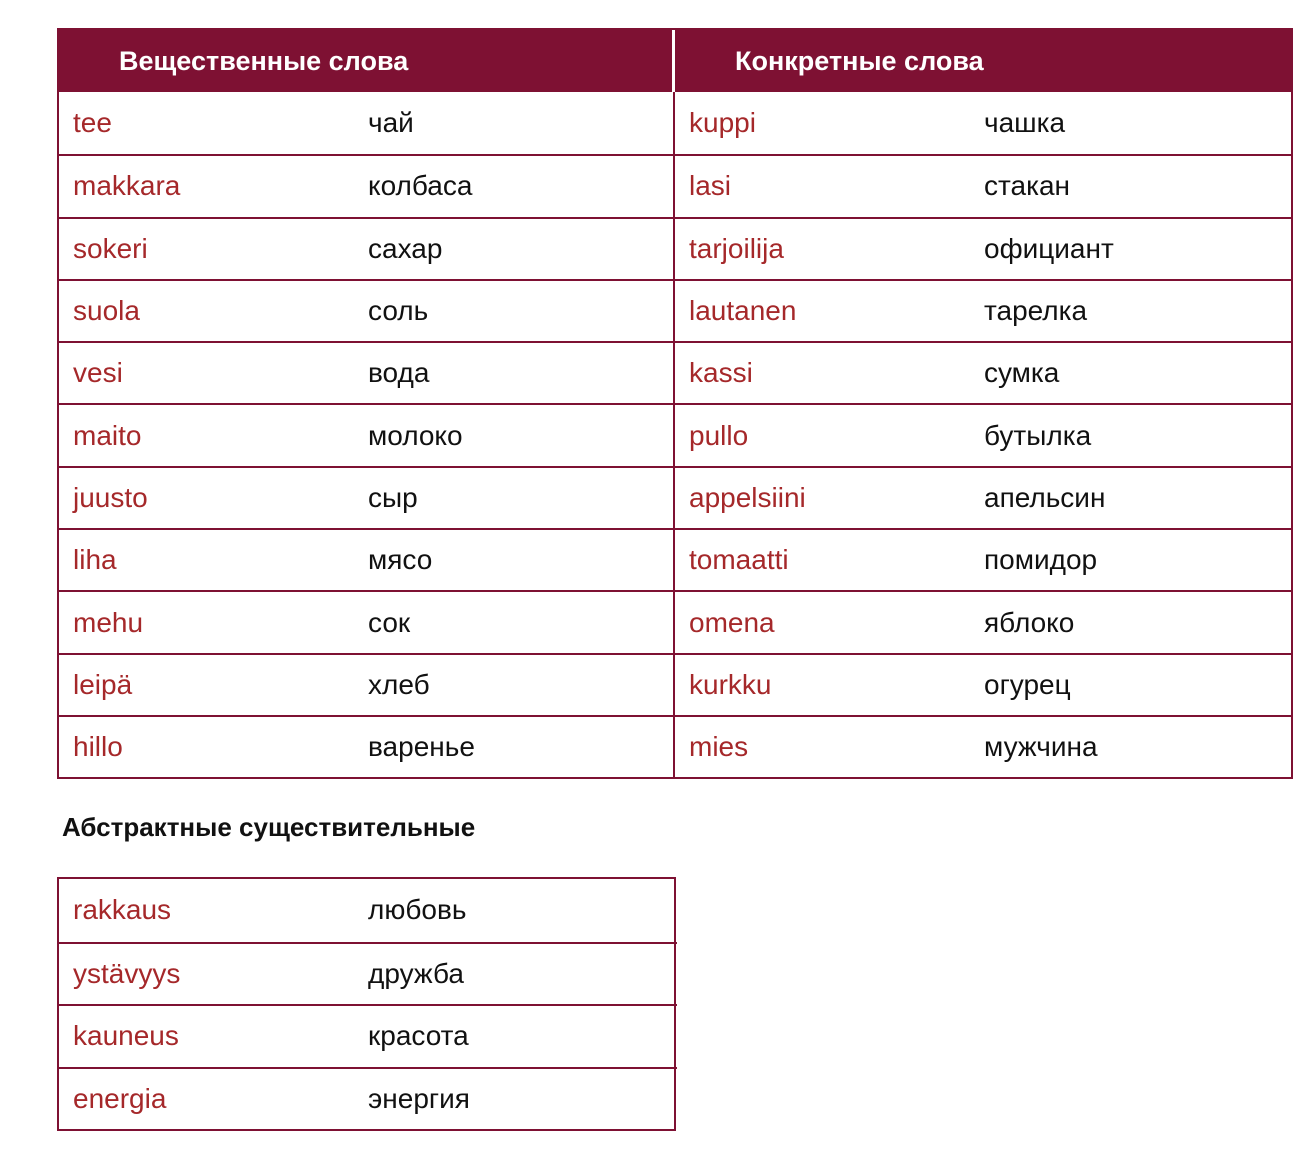 The width and height of the screenshot is (1300, 1149). What do you see at coordinates (106, 311) in the screenshot?
I see `finnish-word: suola` at bounding box center [106, 311].